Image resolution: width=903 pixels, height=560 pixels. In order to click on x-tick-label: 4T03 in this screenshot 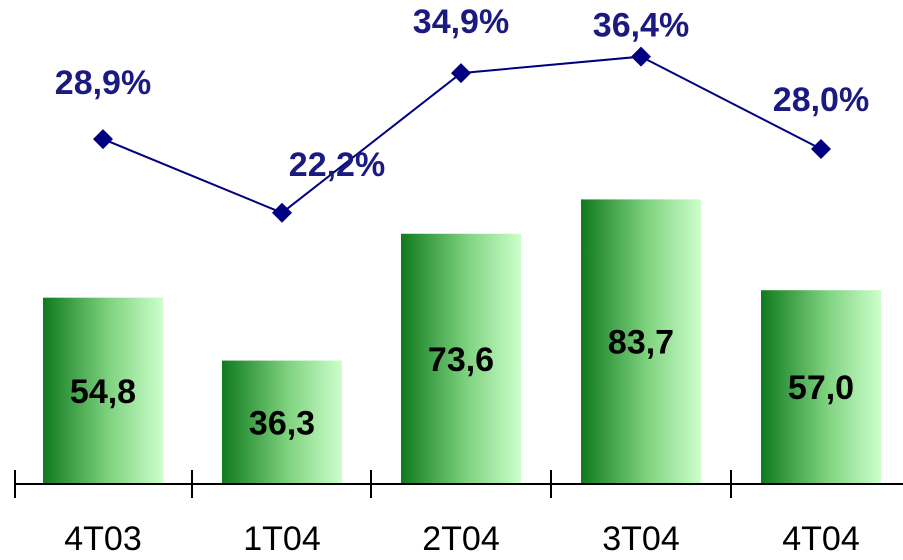, I will do `click(103, 539)`.